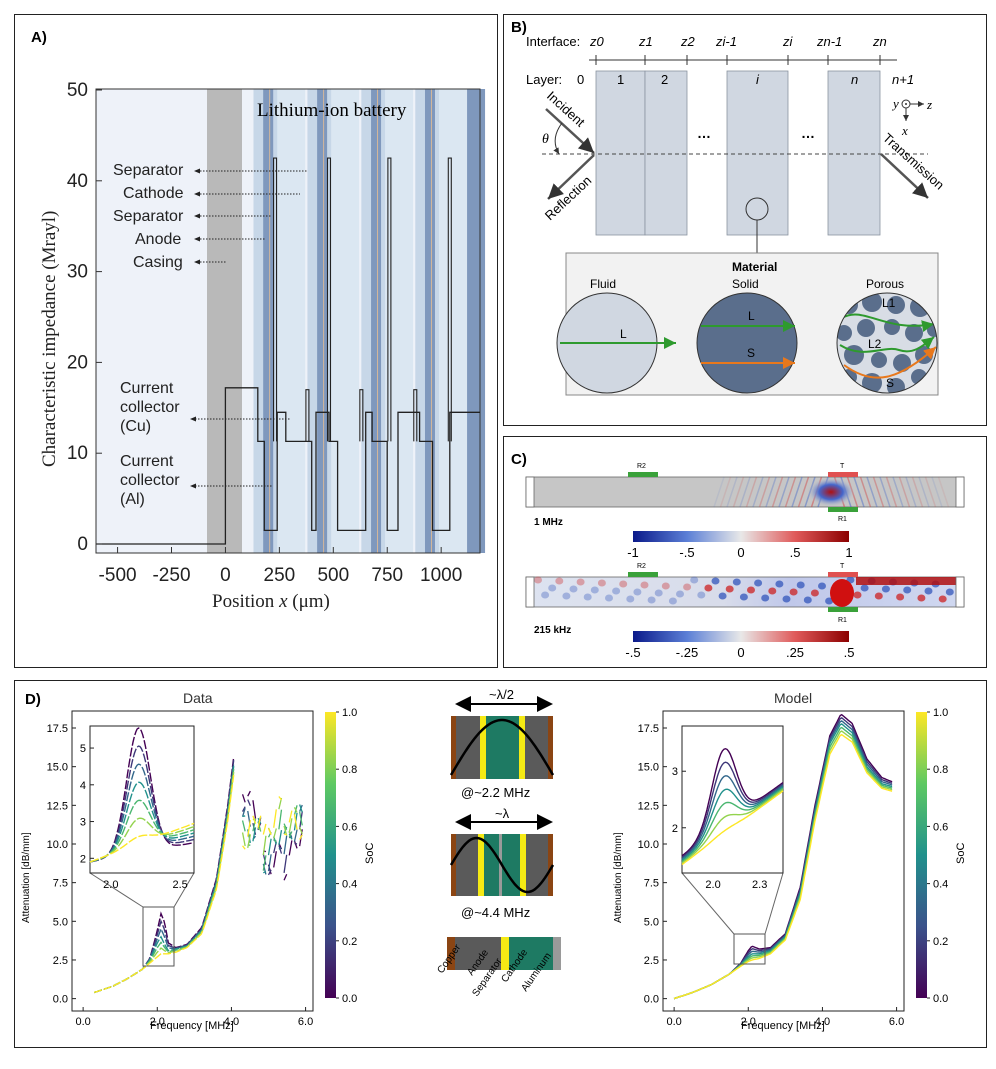 The width and height of the screenshot is (996, 1069). Describe the element at coordinates (618, 877) in the screenshot. I see `model-ylabel: Attenuation [dB/mm]` at that location.